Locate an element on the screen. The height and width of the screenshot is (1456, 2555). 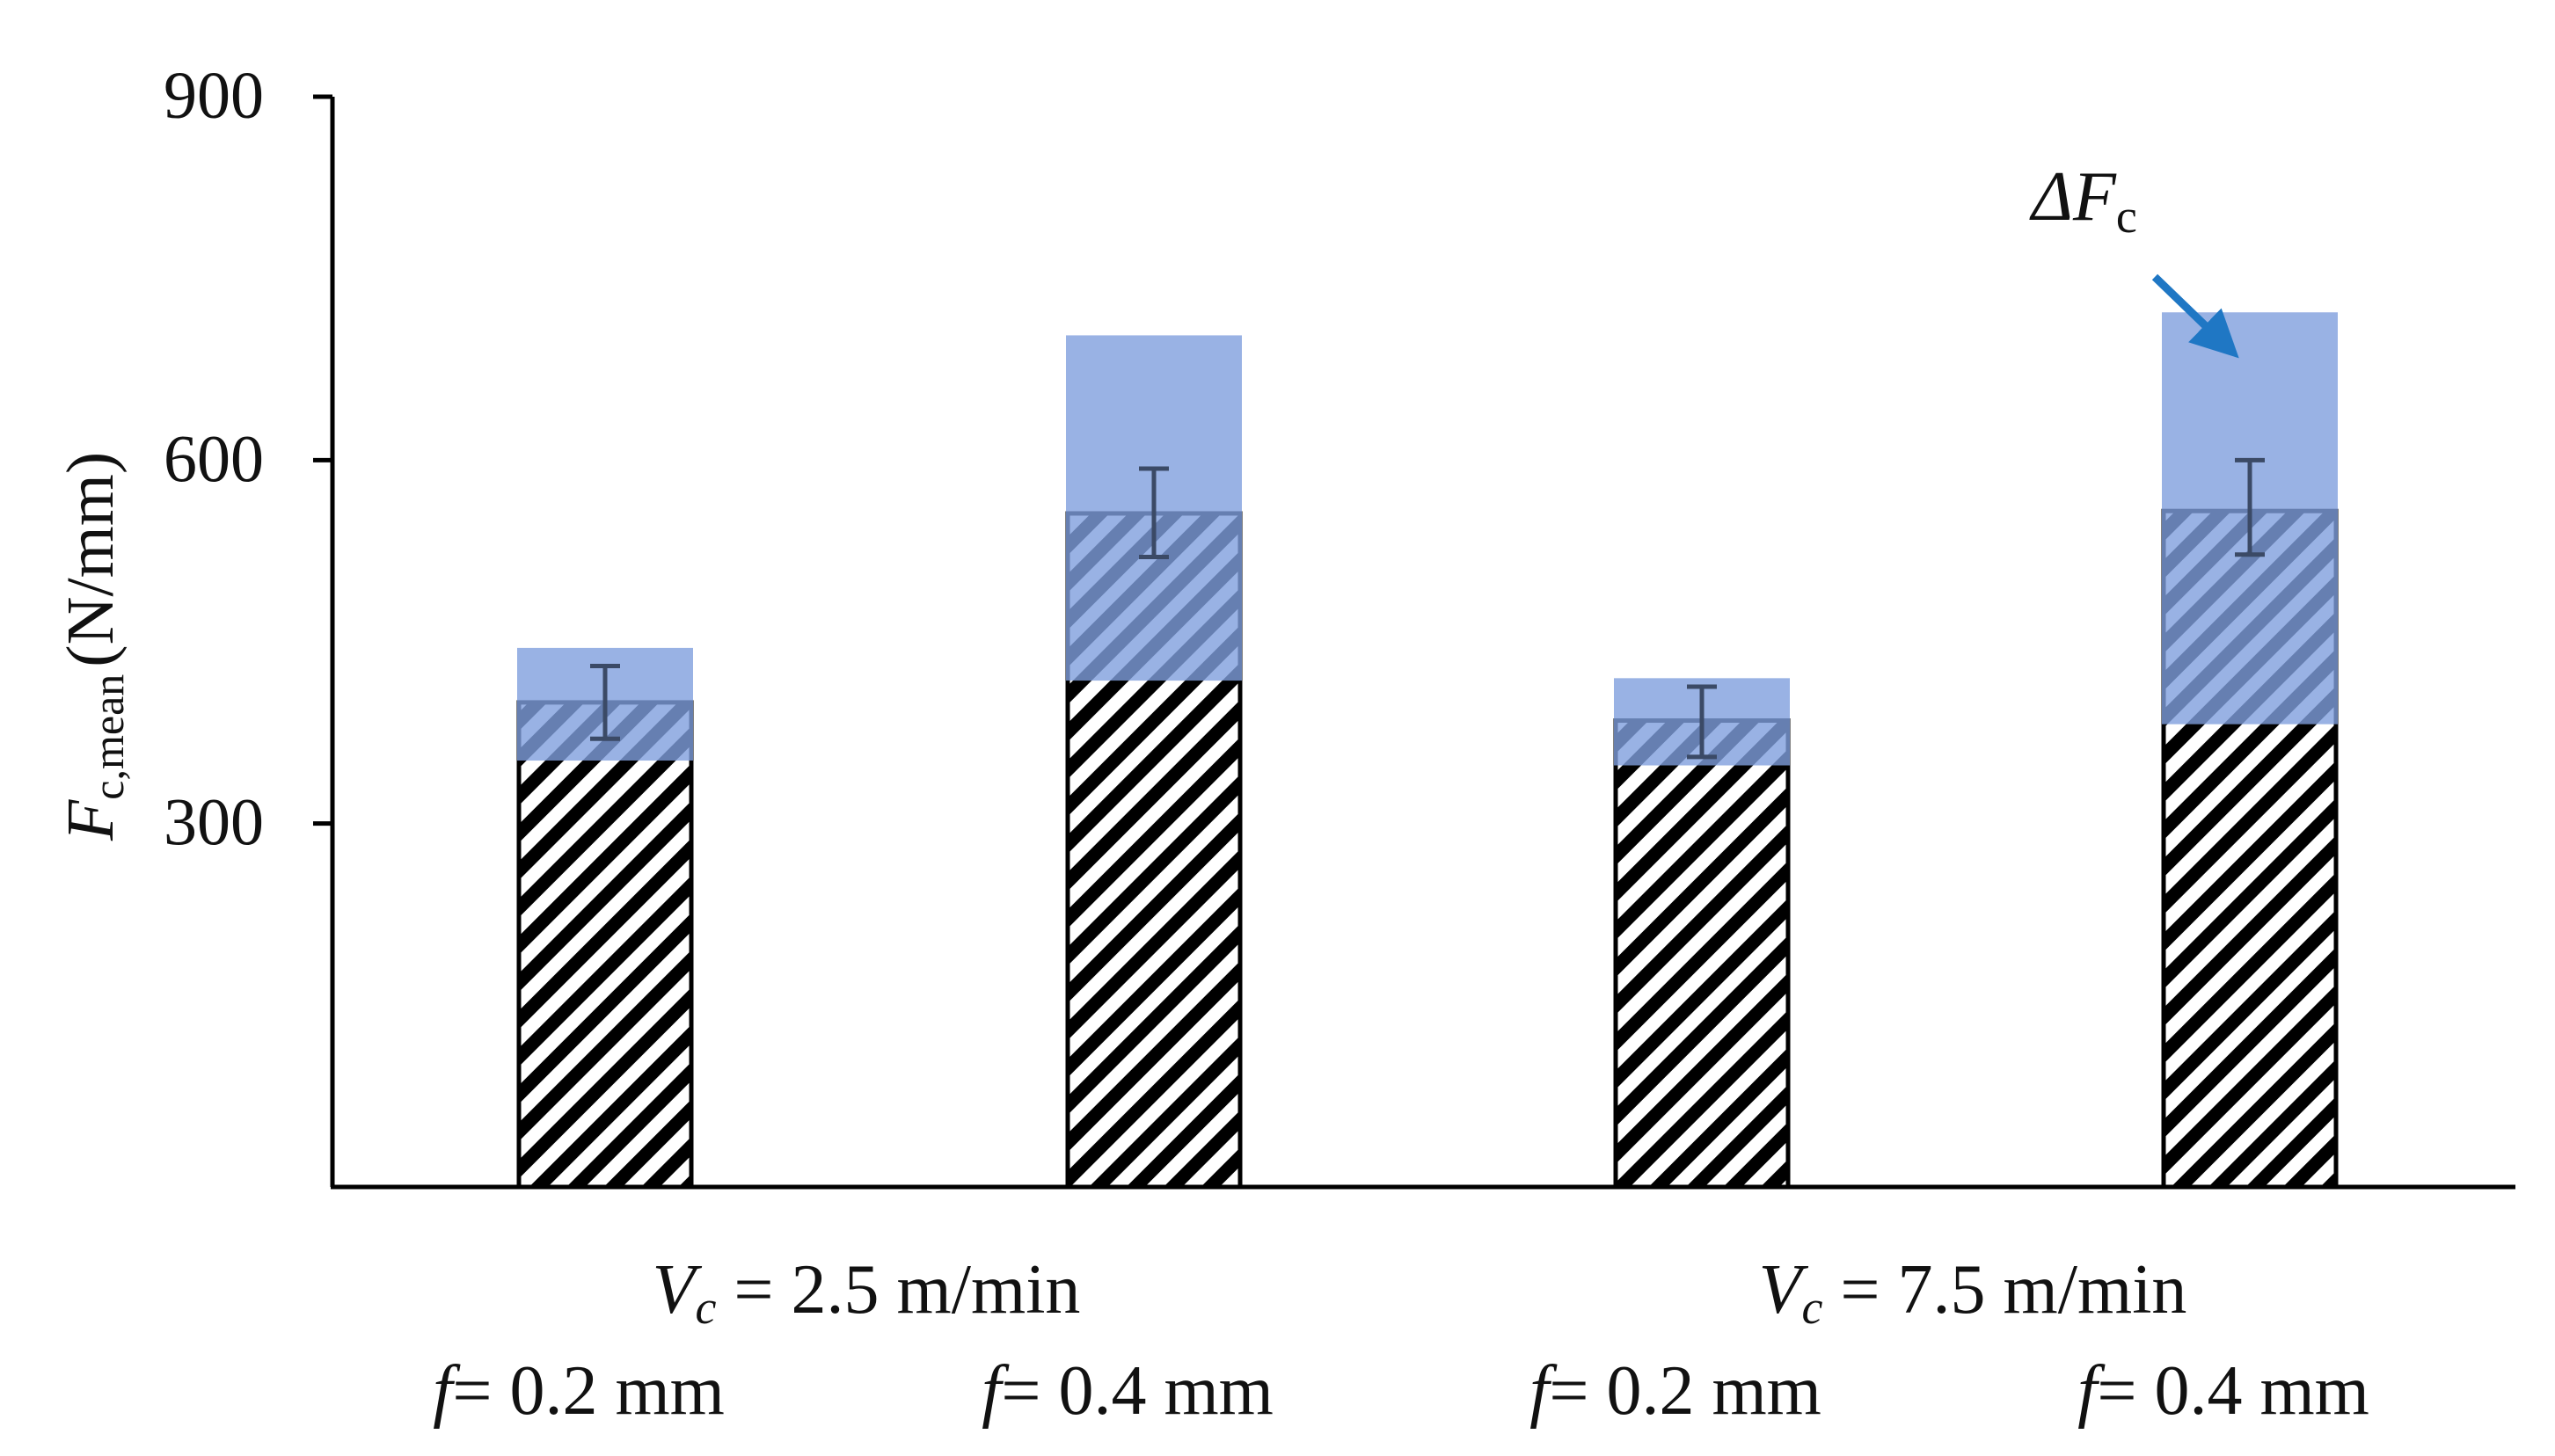
group-label-value: = 2.5 m/min is located at coordinates (898, 1290).